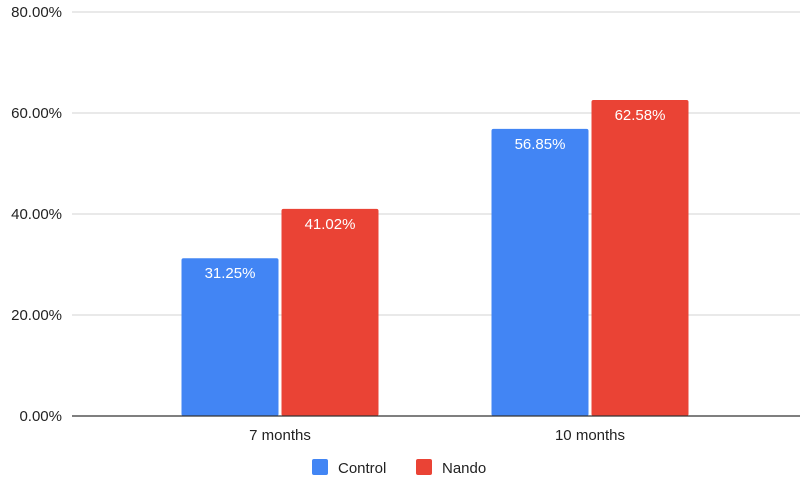 The width and height of the screenshot is (804, 493). I want to click on data-label: 62.58%, so click(640, 115).